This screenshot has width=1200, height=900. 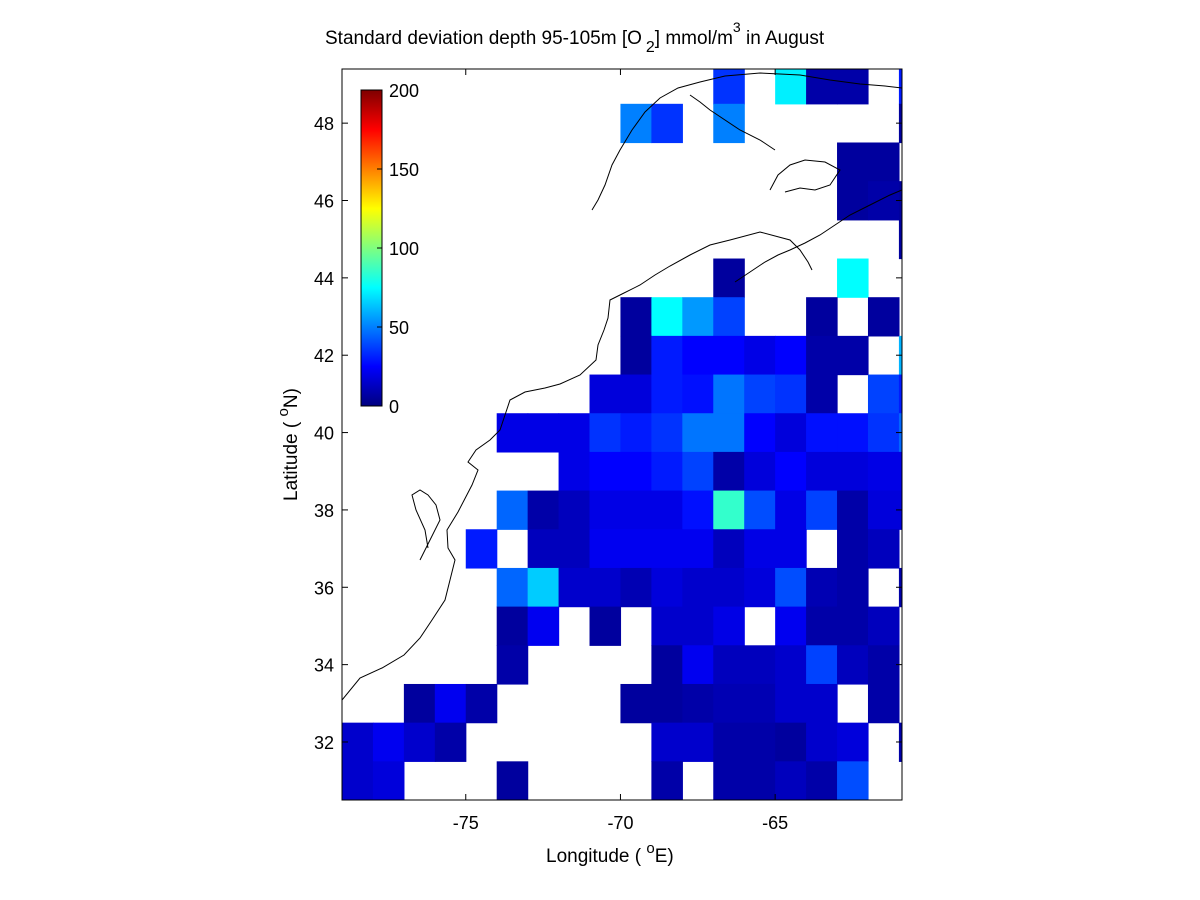 I want to click on colorbar-tick-label: 200, so click(x=404, y=91).